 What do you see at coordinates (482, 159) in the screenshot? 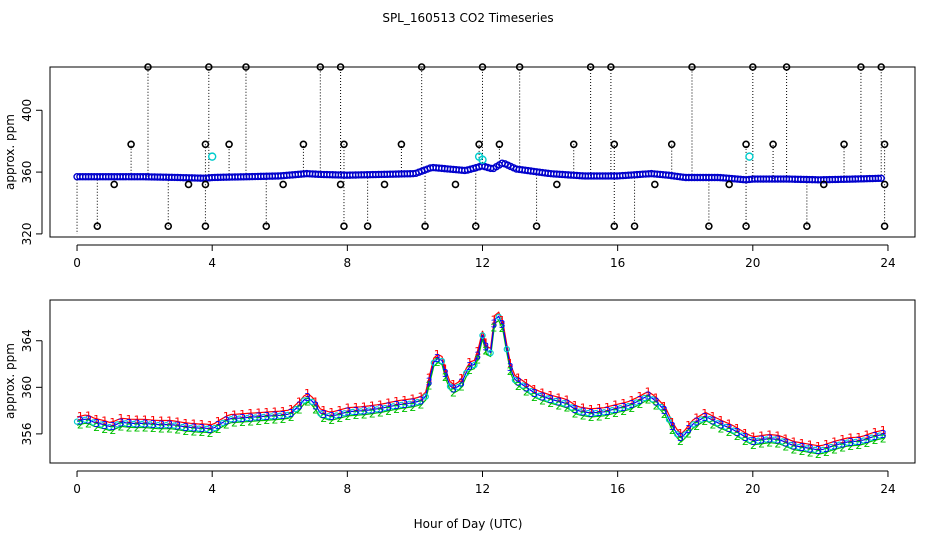
I see `top-cyan-point` at bounding box center [482, 159].